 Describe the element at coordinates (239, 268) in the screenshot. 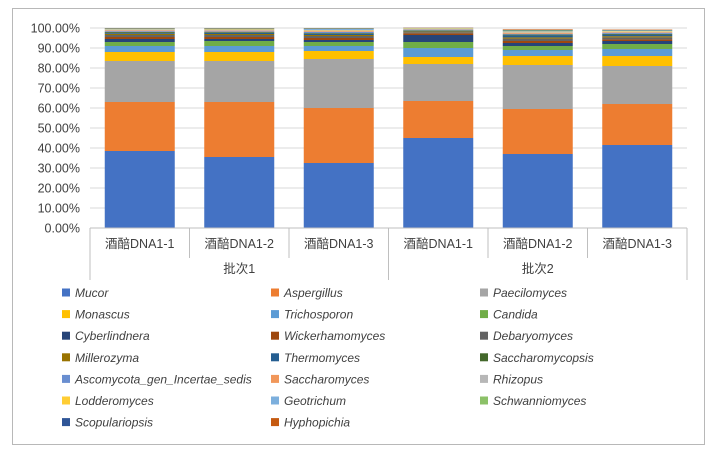

I see `x-group-label: 批次1` at that location.